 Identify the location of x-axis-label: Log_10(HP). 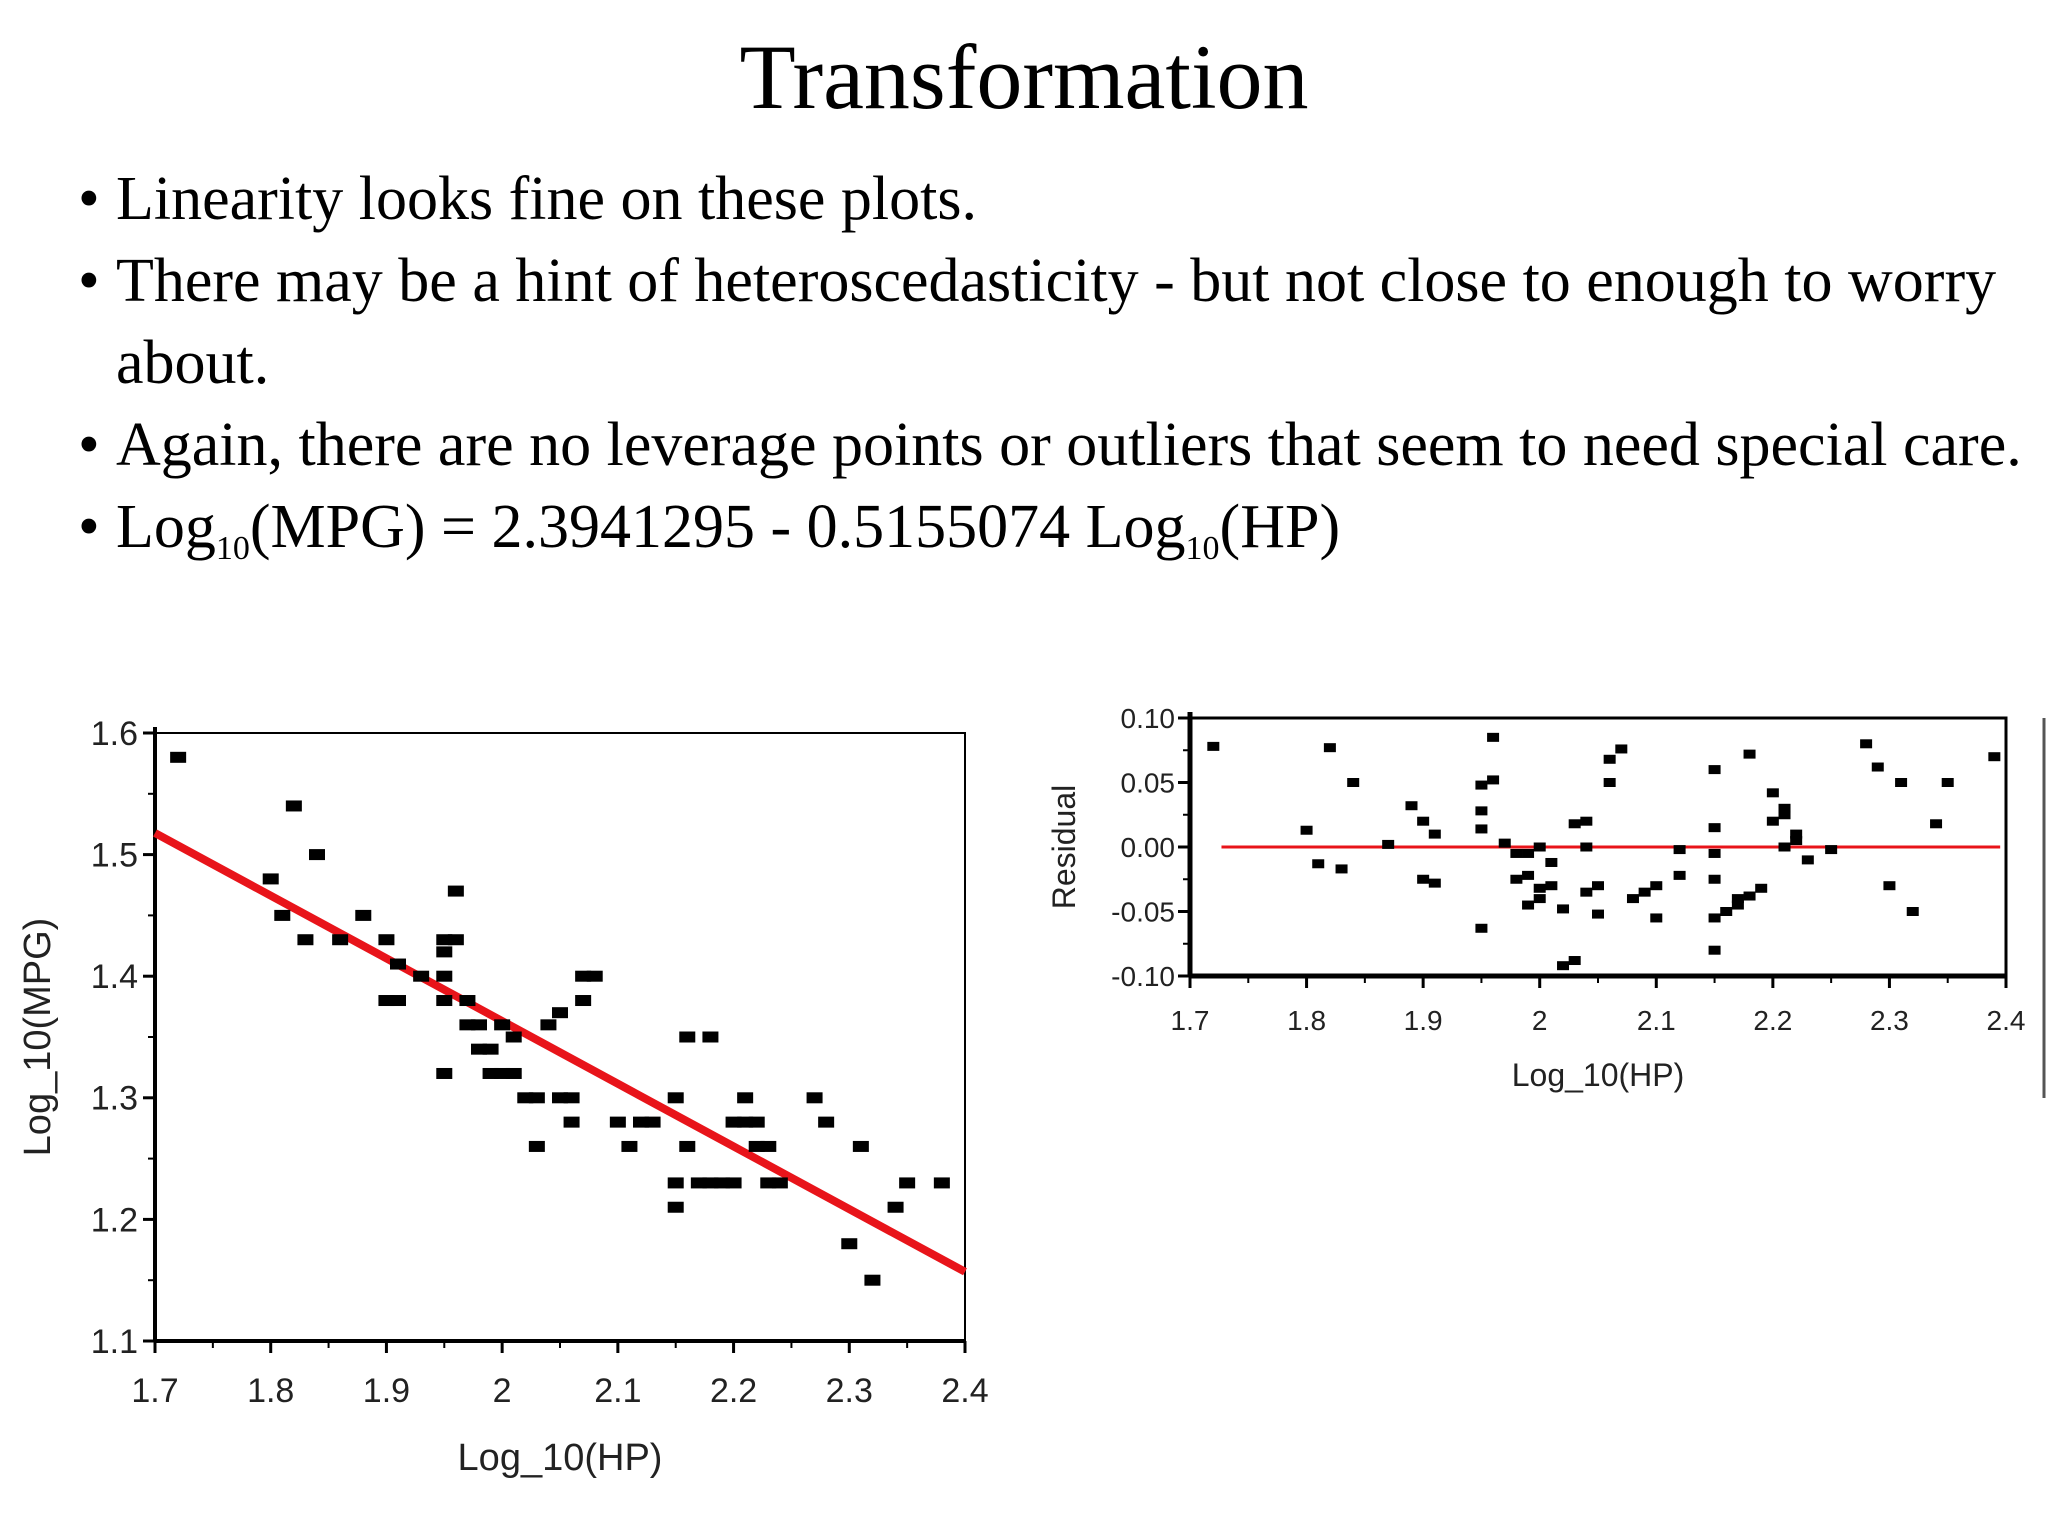
(560, 1458).